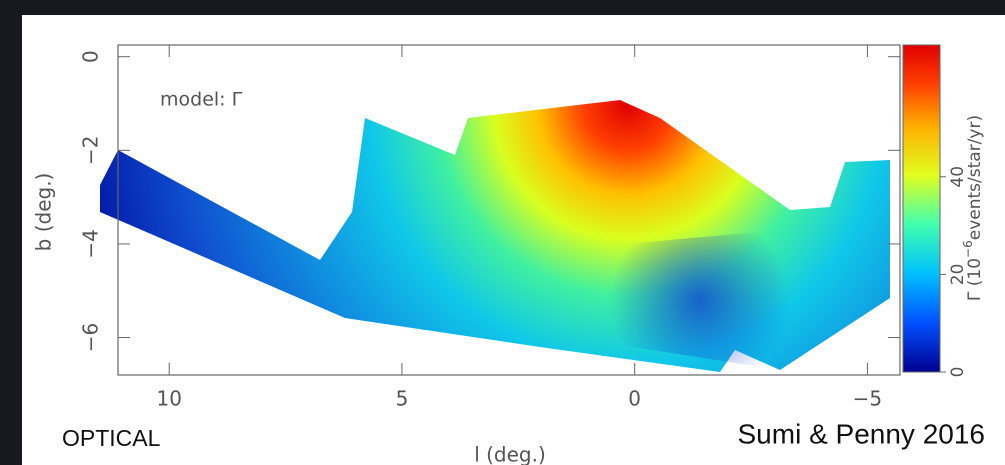 The height and width of the screenshot is (465, 1005). I want to click on colorbar-tick-label: 20, so click(958, 275).